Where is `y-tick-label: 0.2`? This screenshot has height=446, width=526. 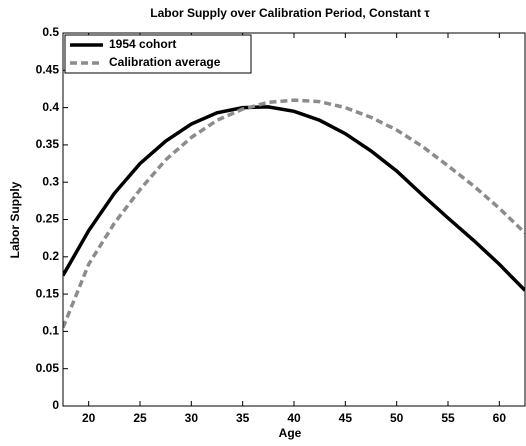
y-tick-label: 0.2 is located at coordinates (50, 256).